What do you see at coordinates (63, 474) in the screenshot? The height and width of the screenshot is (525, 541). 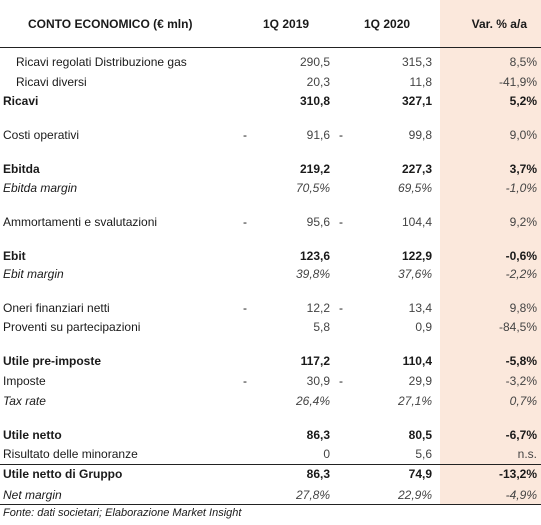 I see `row-label: Utile netto di Gruppo` at bounding box center [63, 474].